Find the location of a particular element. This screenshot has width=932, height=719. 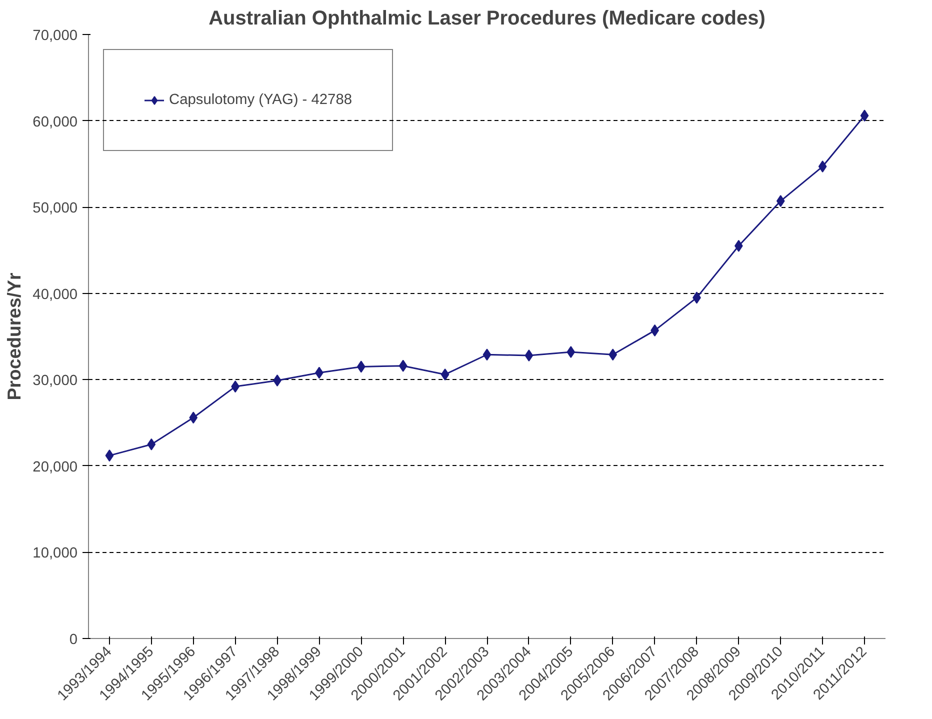

y-tick-label: 0 is located at coordinates (73, 640).